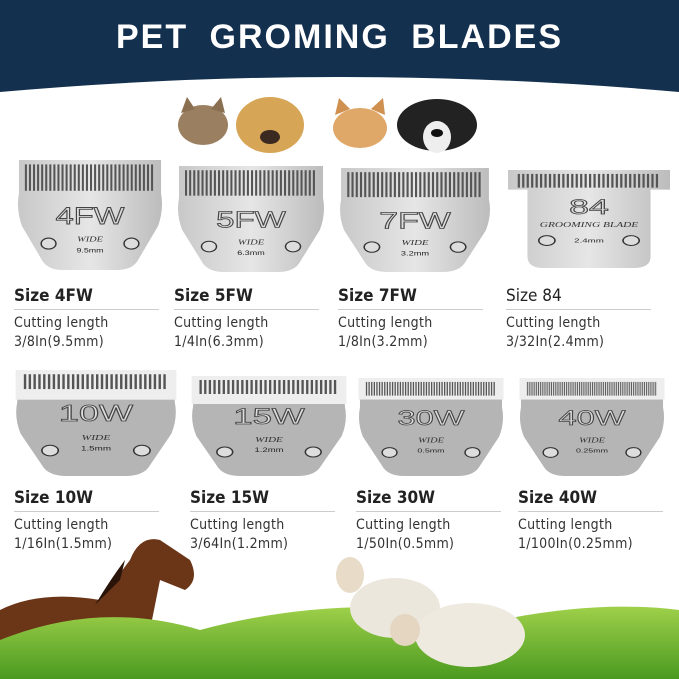  I want to click on cutting-length: 1/100In(0.25mm), so click(575, 544).